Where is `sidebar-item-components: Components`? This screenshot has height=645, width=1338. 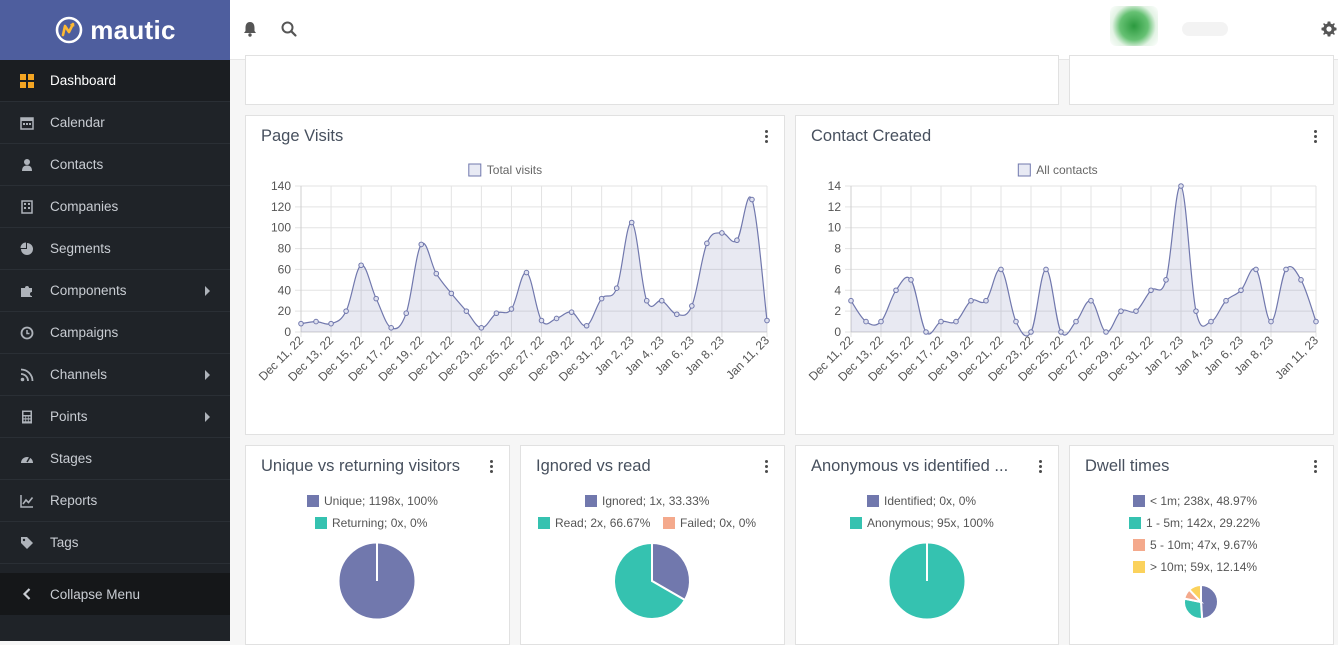
sidebar-item-components: Components is located at coordinates (115, 291).